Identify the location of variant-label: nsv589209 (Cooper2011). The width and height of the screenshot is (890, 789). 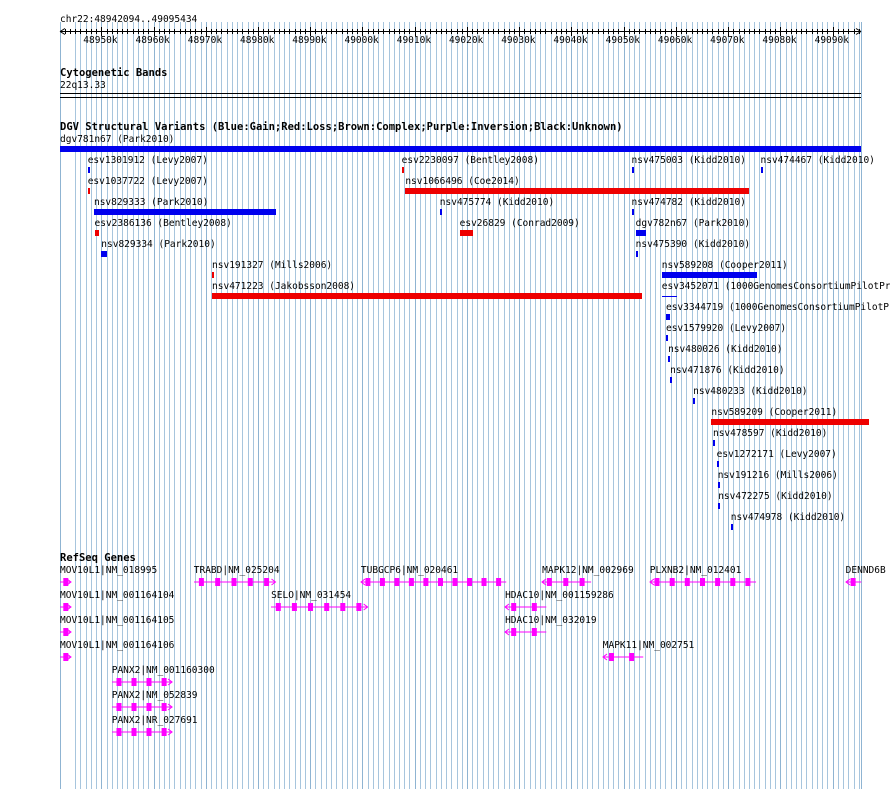
(774, 412).